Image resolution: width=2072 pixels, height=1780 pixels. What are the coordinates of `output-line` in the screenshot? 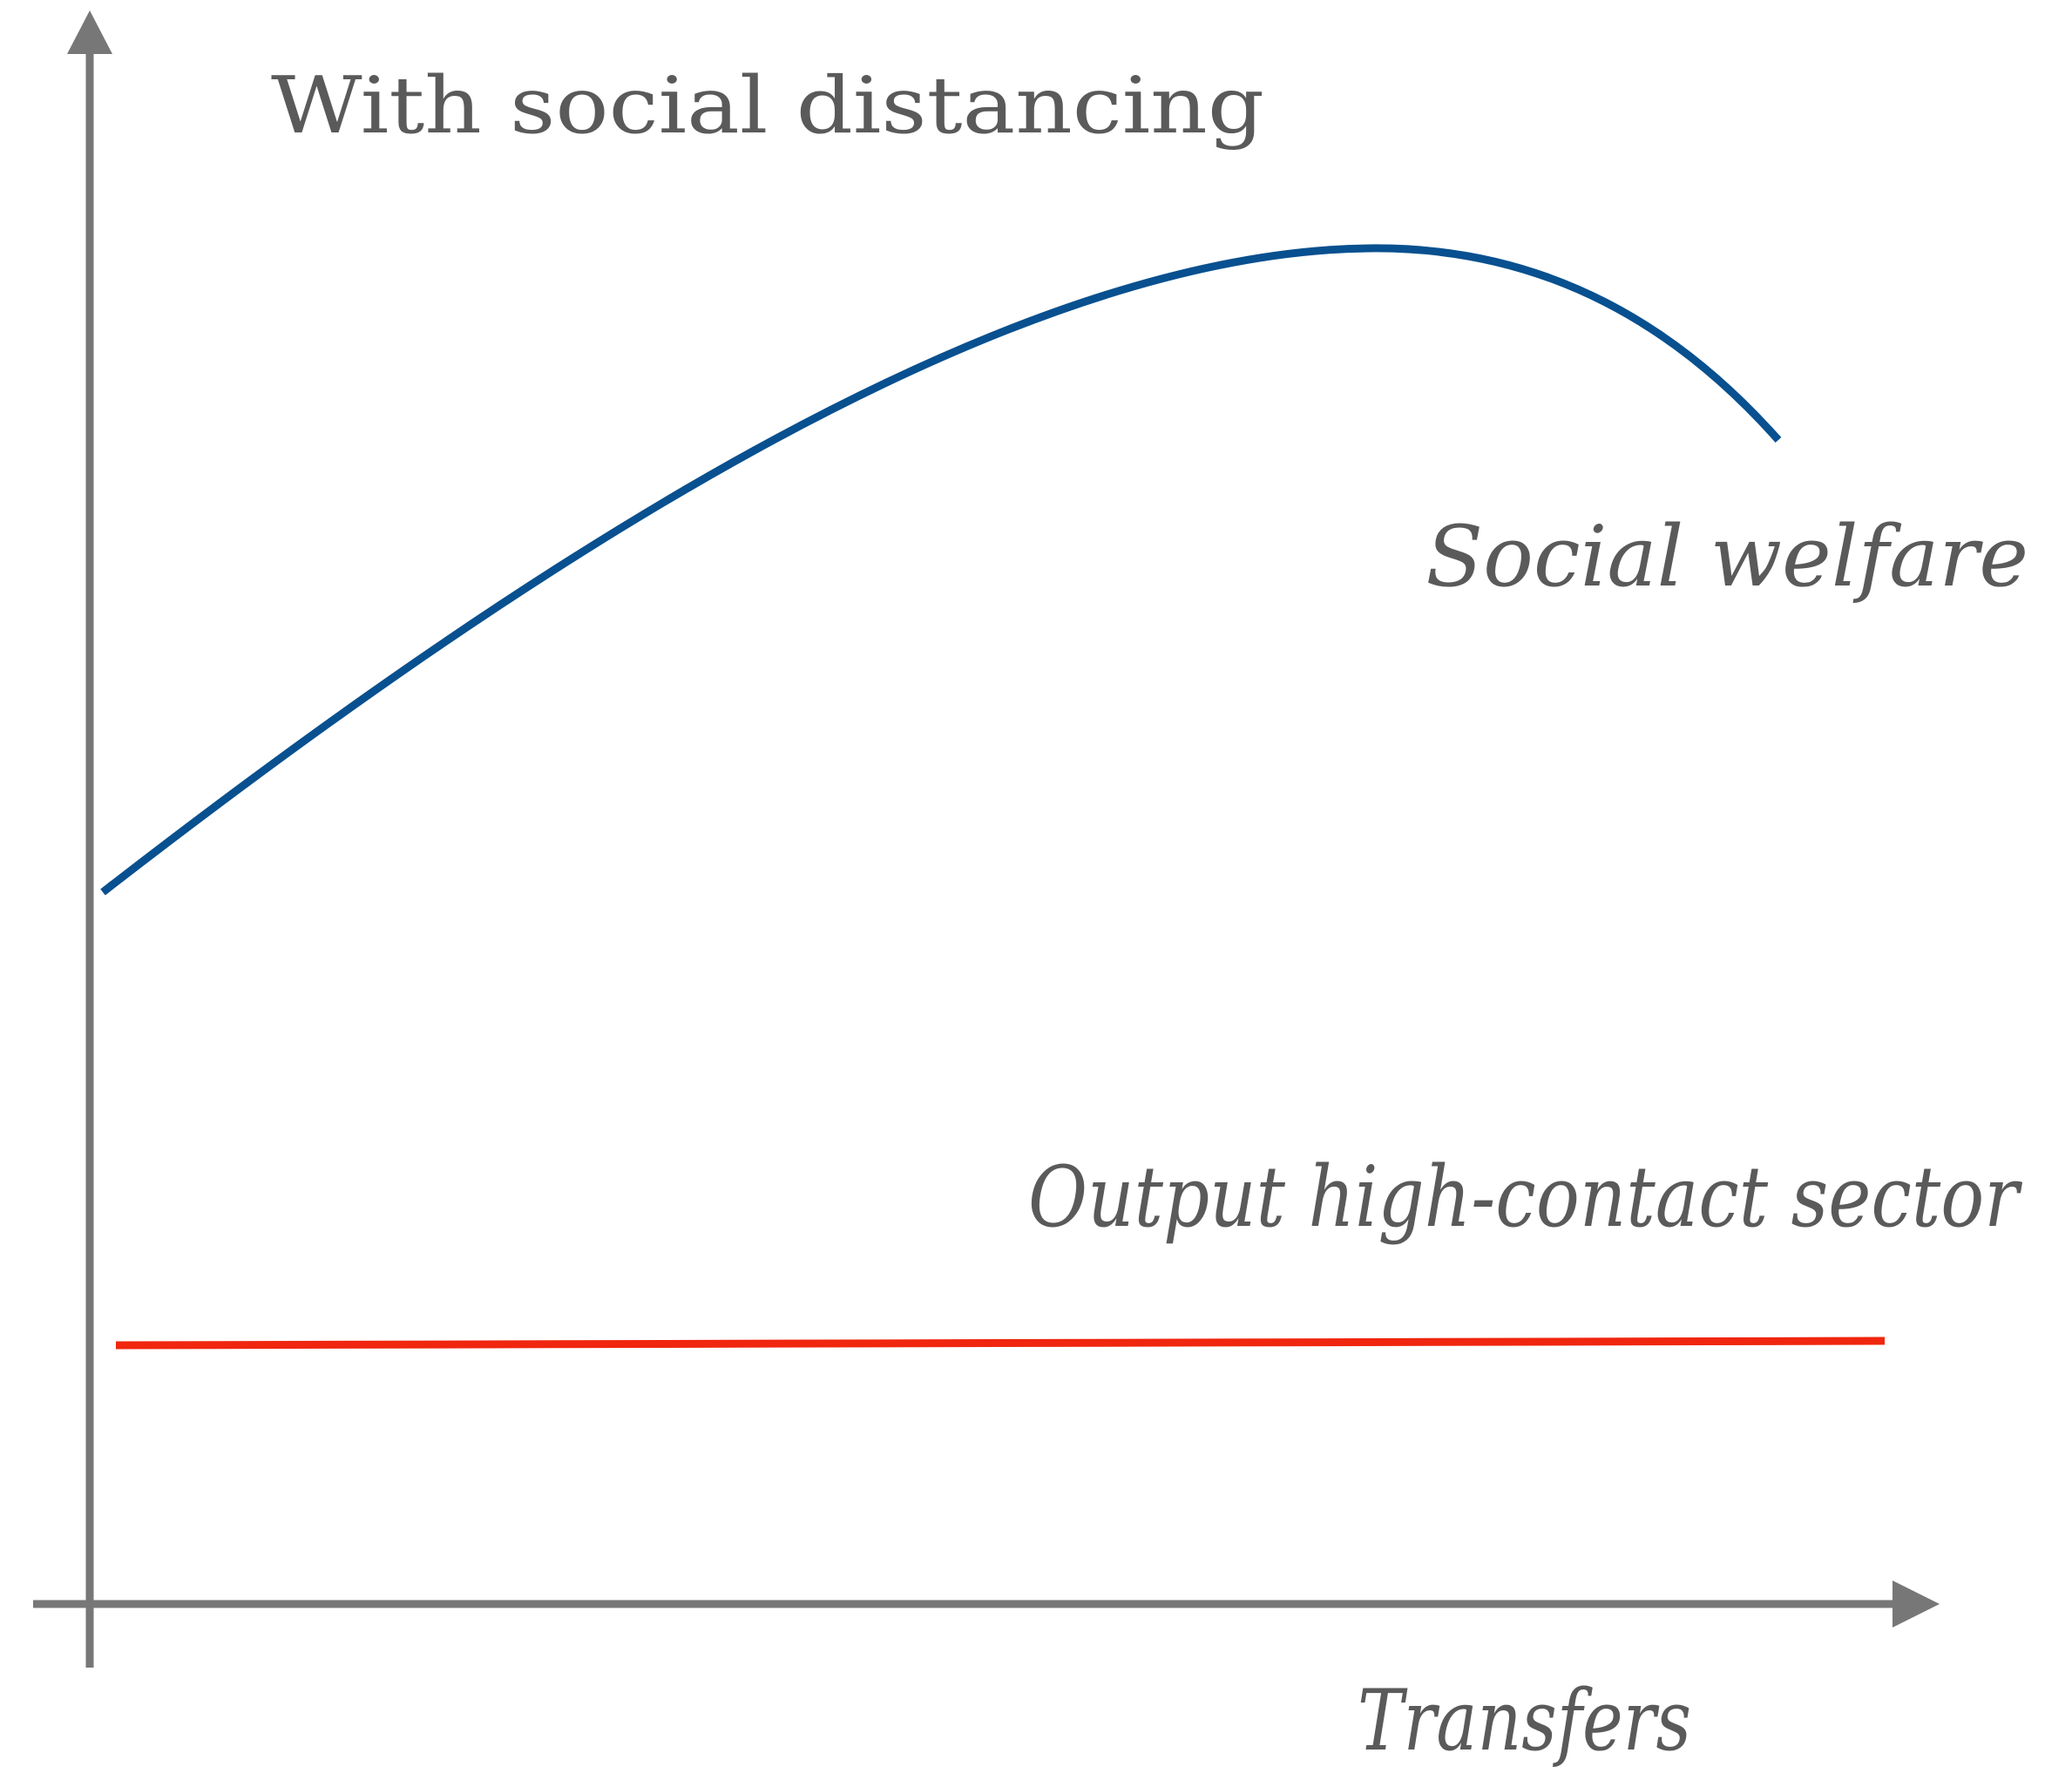 It's located at (1001, 1343).